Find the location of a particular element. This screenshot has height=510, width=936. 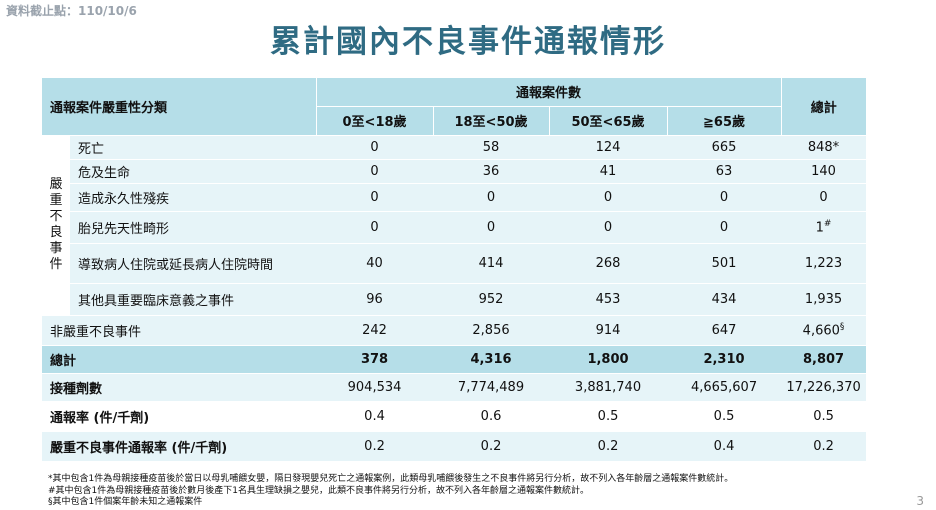

cell-value: 414 is located at coordinates (491, 263).